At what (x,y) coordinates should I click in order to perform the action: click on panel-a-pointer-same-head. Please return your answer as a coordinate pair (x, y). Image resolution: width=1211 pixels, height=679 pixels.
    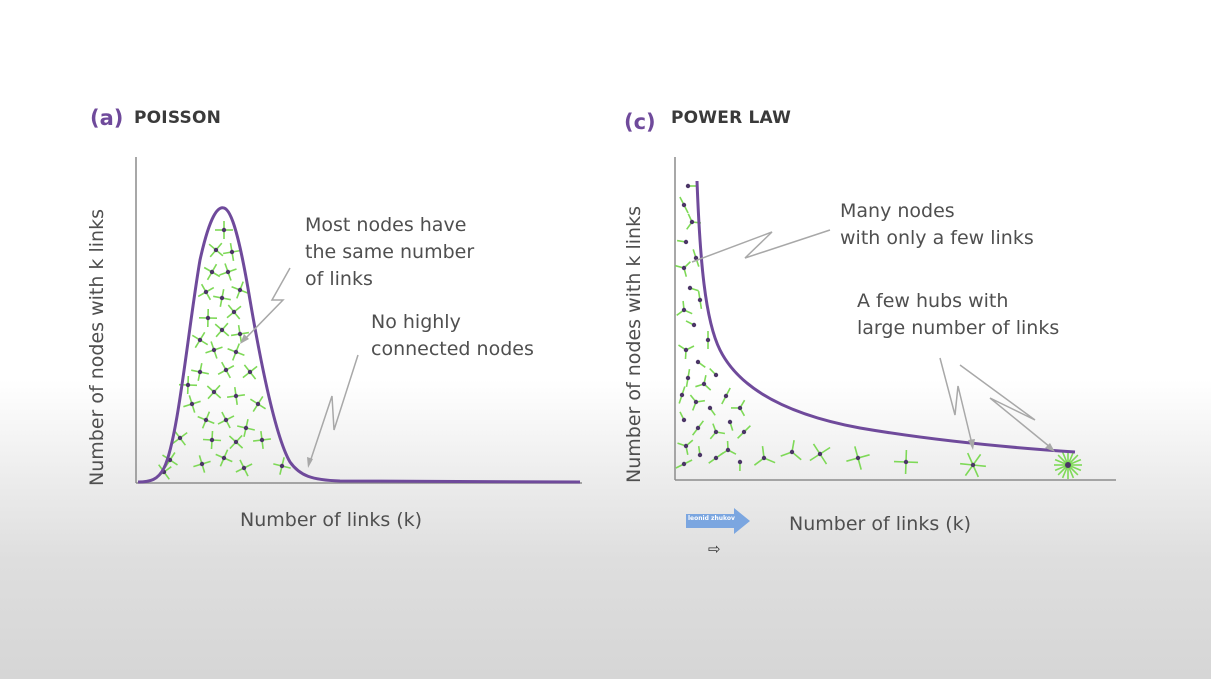
    Looking at the image, I should click on (244, 339).